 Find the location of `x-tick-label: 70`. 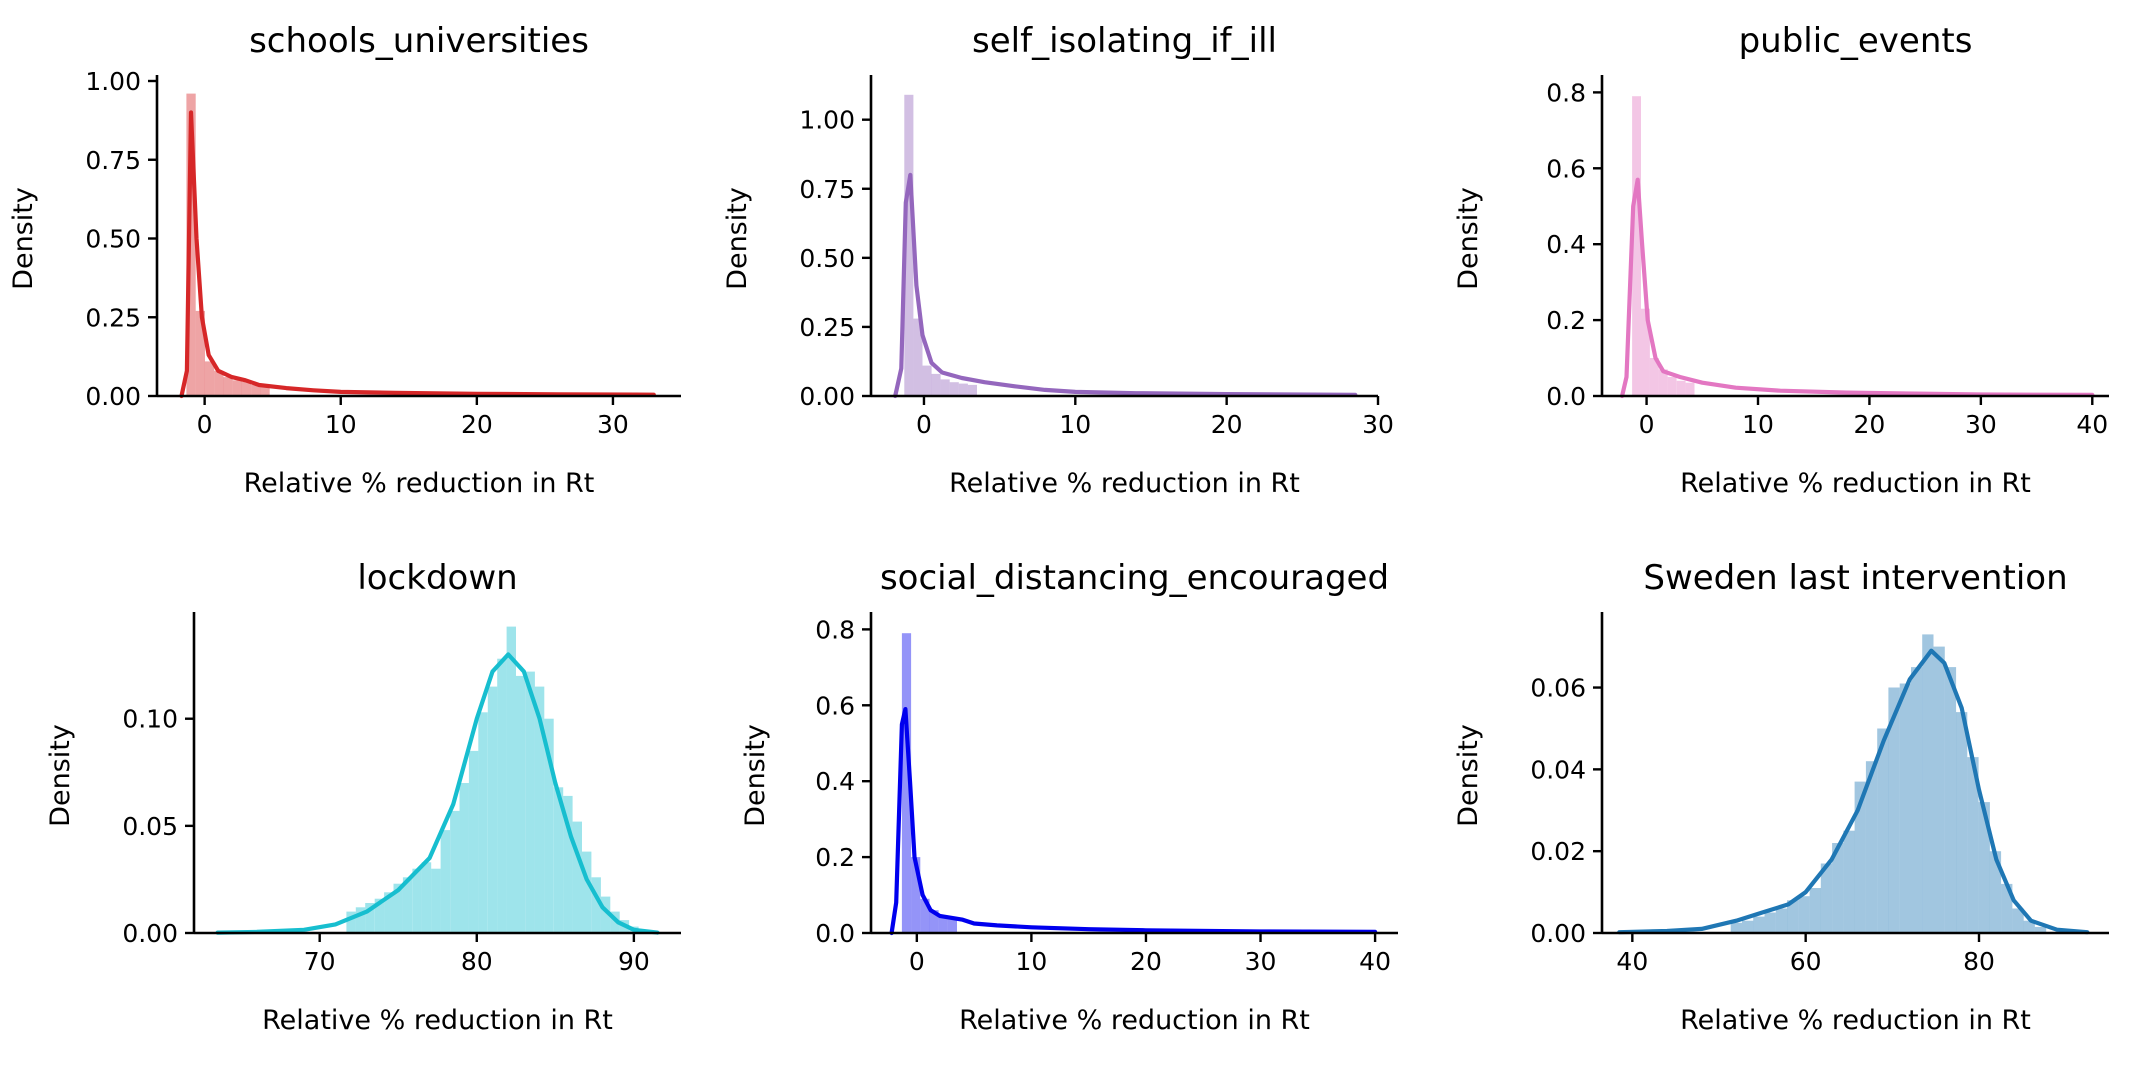

x-tick-label: 70 is located at coordinates (320, 961).